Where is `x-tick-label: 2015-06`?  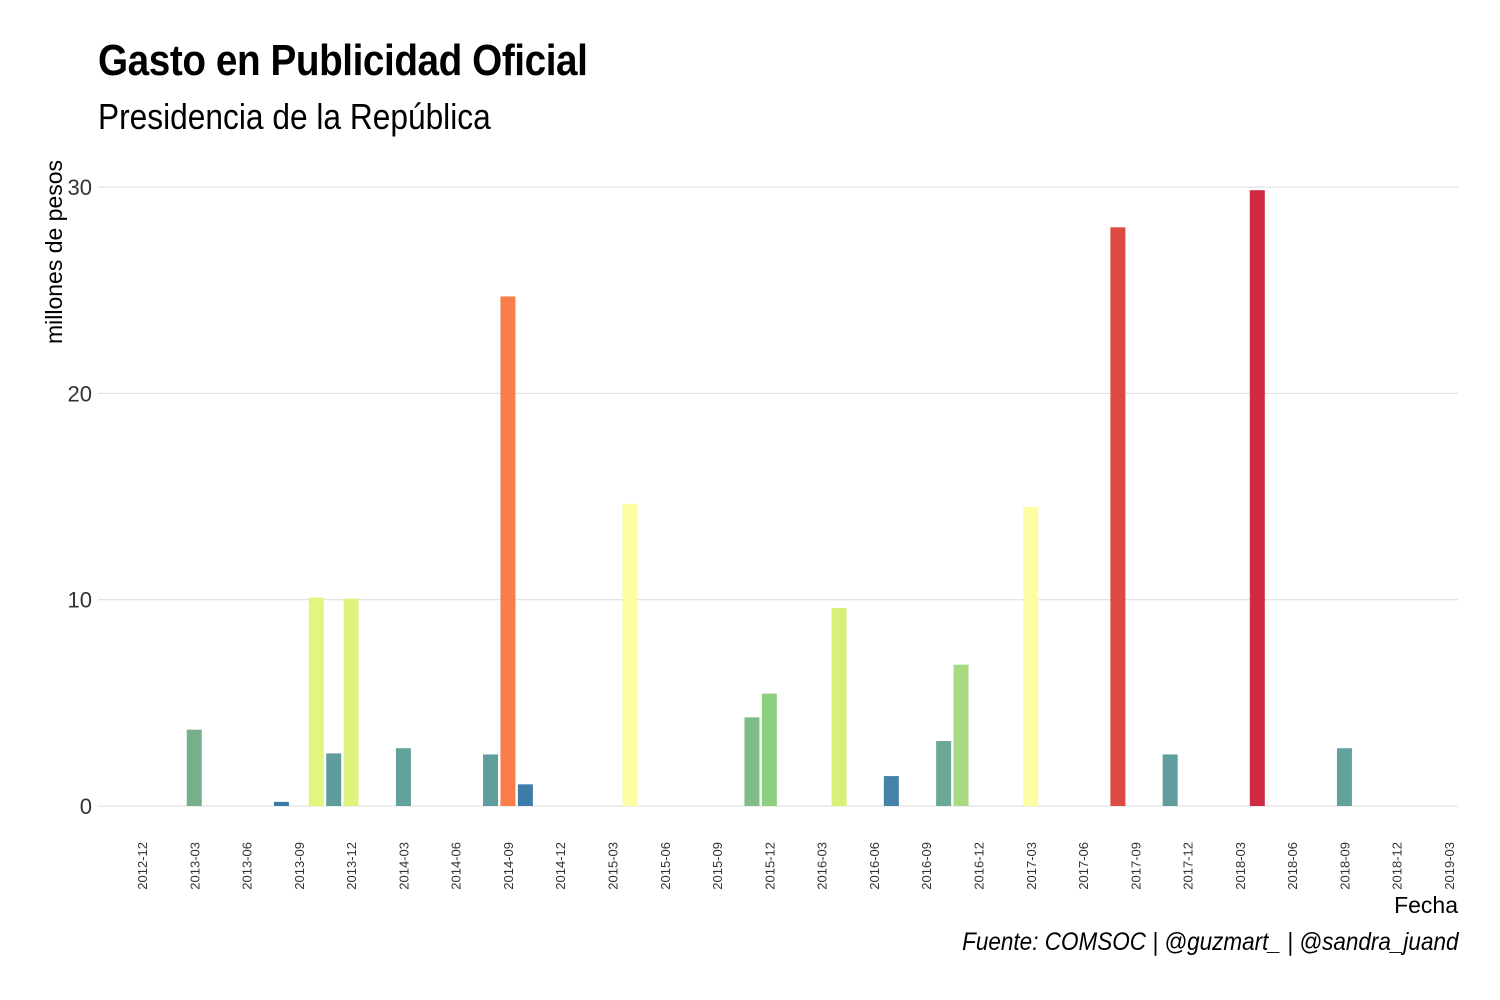 x-tick-label: 2015-06 is located at coordinates (665, 866).